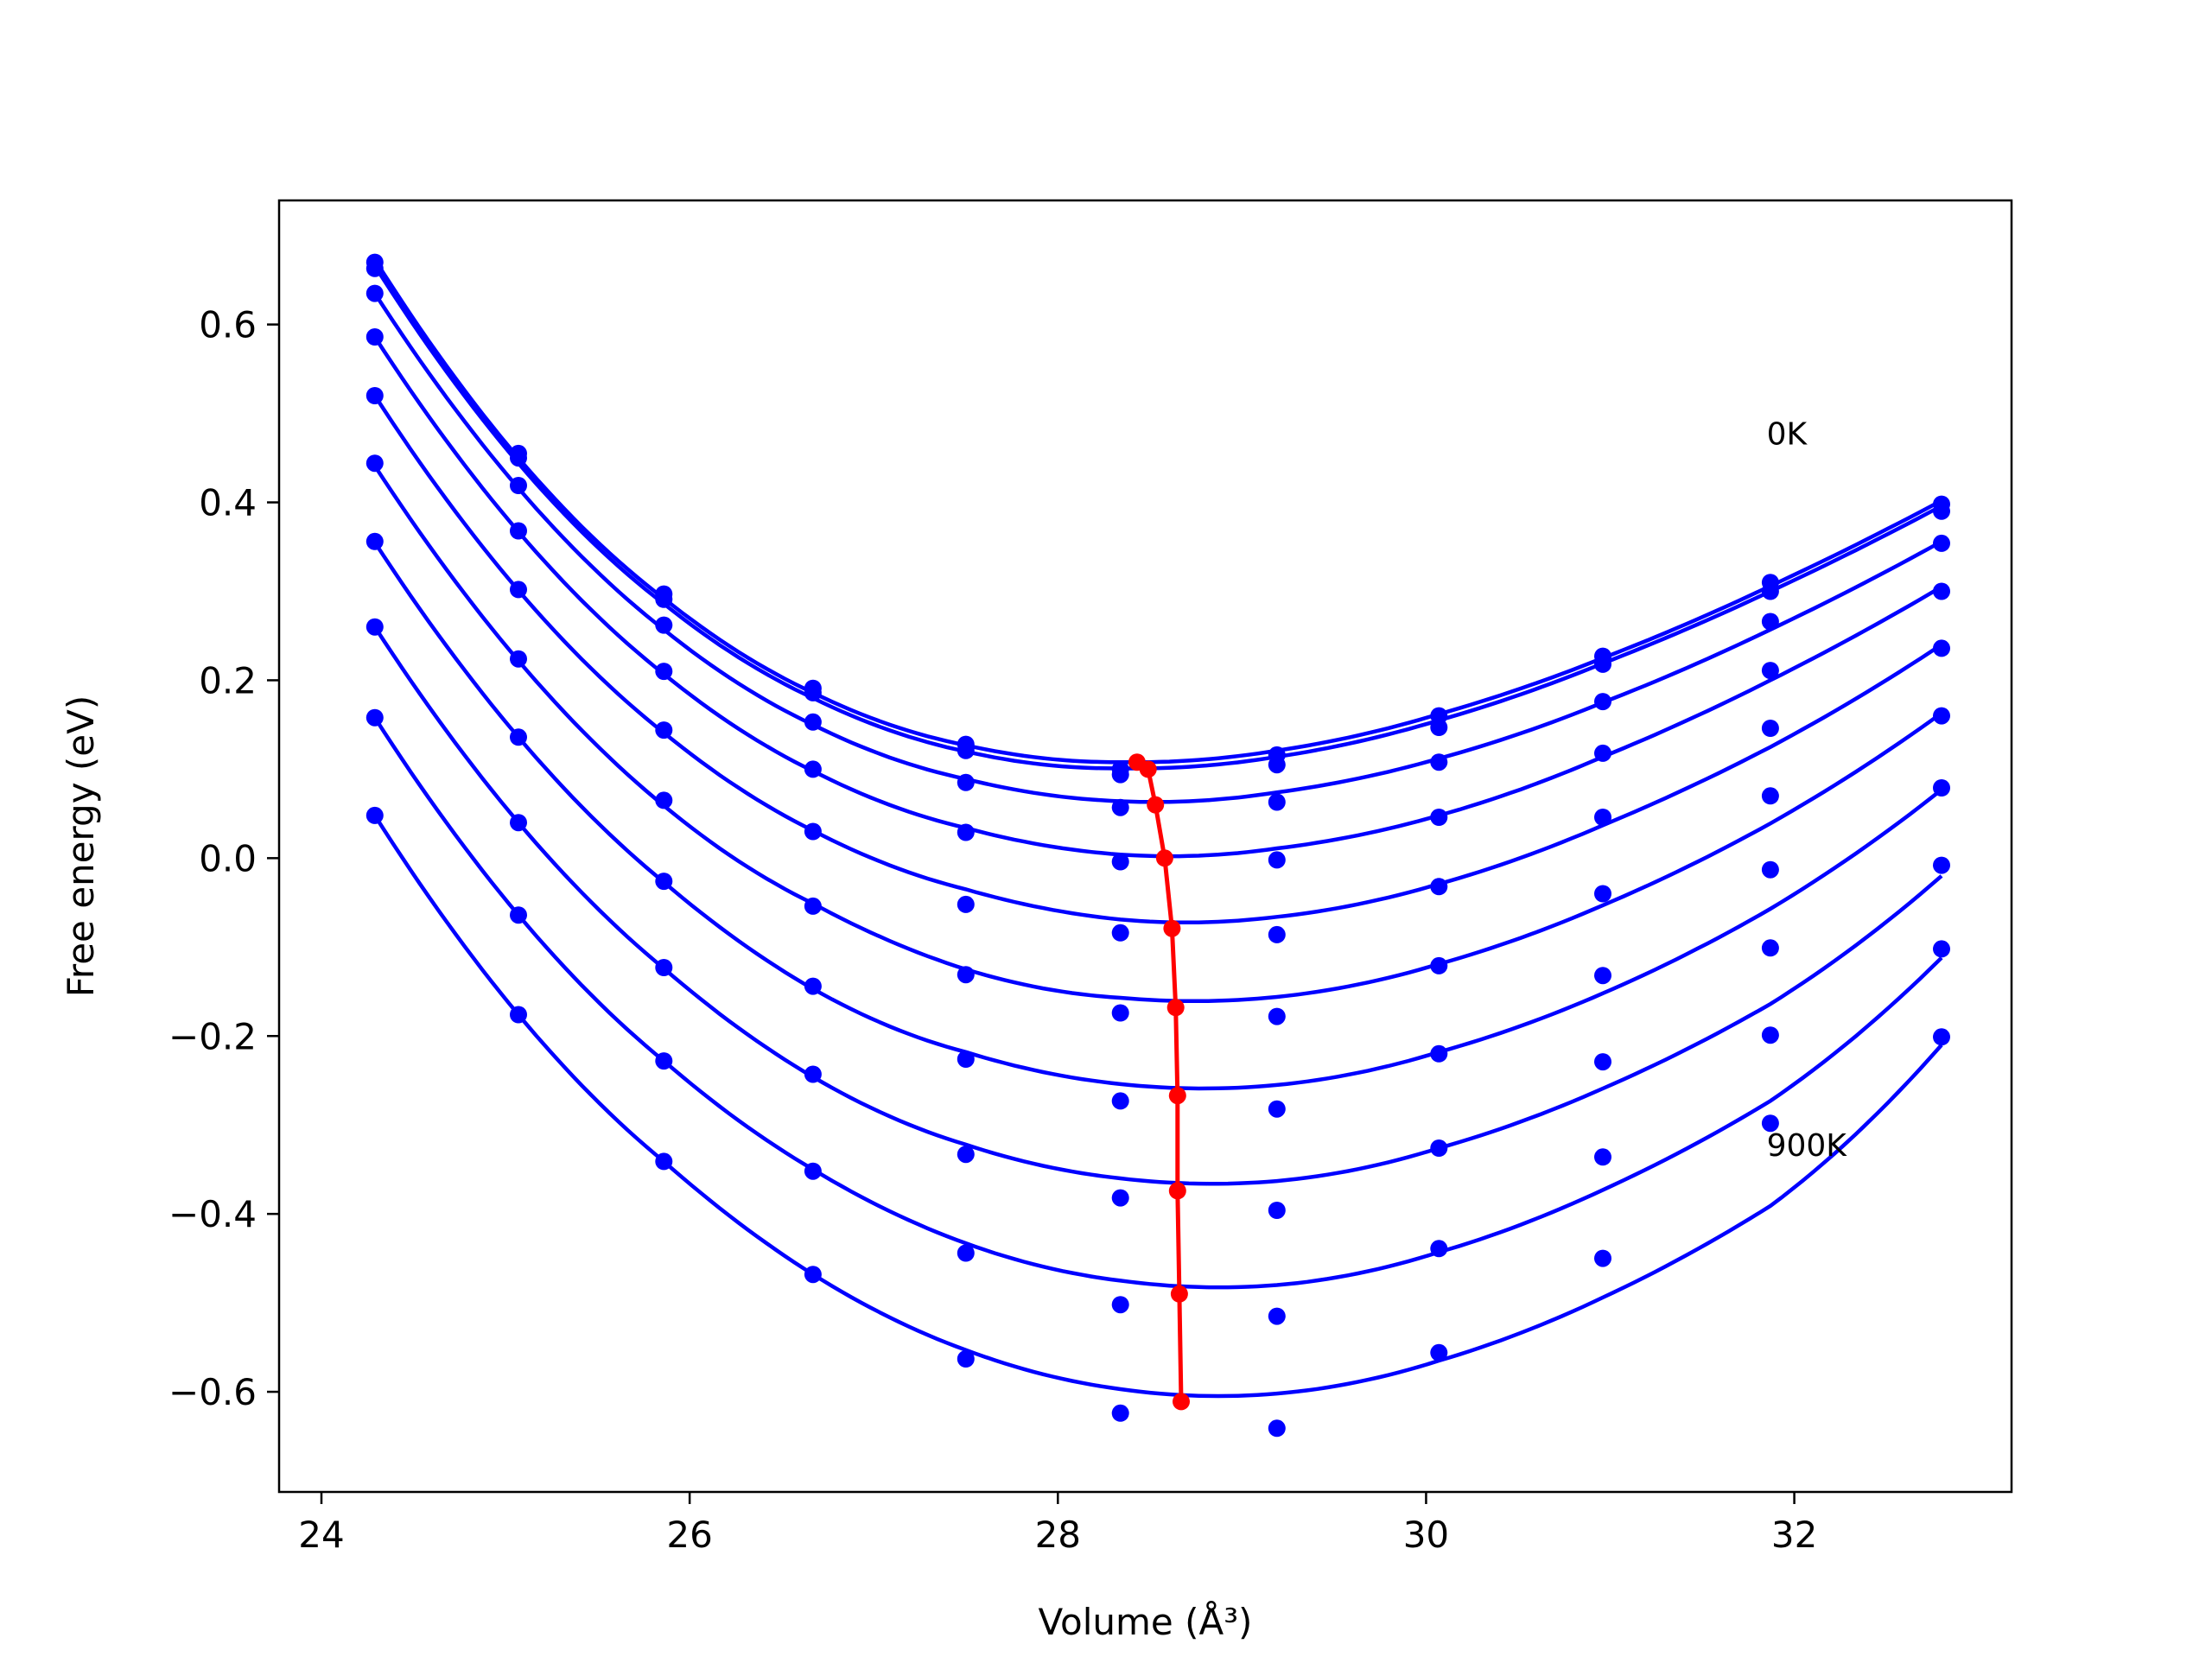 The width and height of the screenshot is (2212, 1663). Describe the element at coordinates (1146, 1622) in the screenshot. I see `x-axis-label: Volume (Å³)` at that location.